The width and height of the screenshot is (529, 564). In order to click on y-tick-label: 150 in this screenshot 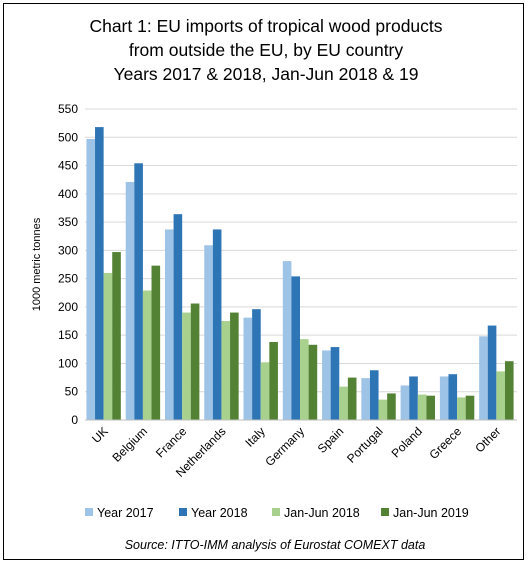, I will do `click(68, 335)`.